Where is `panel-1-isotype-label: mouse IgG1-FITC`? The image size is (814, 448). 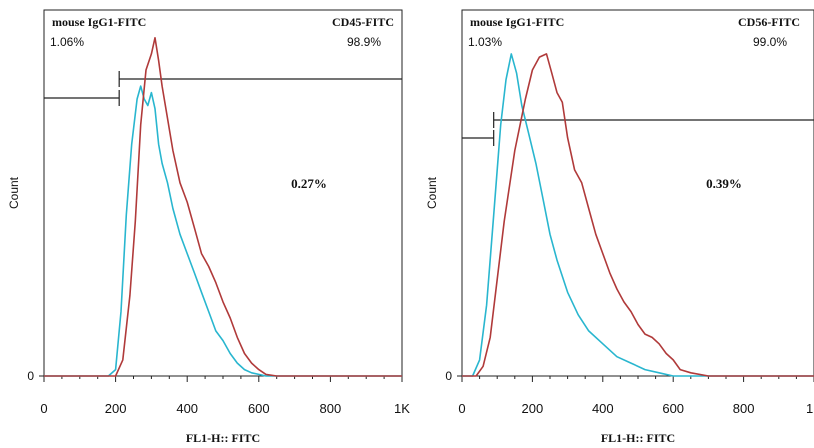
panel-1-isotype-label: mouse IgG1-FITC is located at coordinates (99, 22).